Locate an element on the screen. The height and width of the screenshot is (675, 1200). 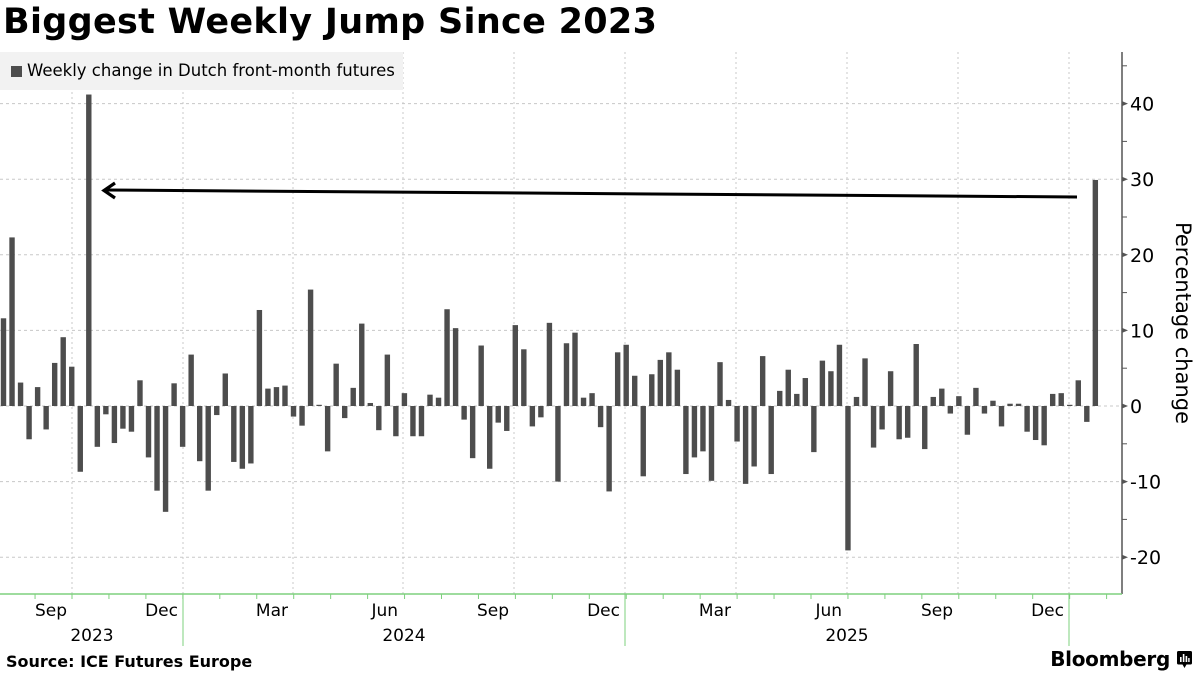
arrowhead-icon is located at coordinates (108, 190).